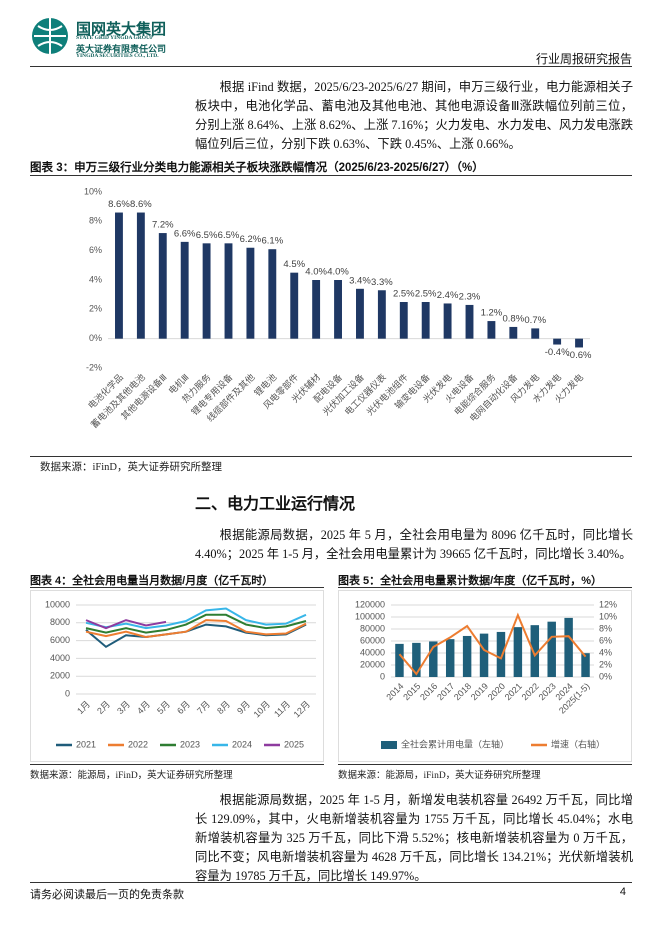  What do you see at coordinates (578, 743) in the screenshot?
I see `legend-label: 增速（右轴）` at bounding box center [578, 743].